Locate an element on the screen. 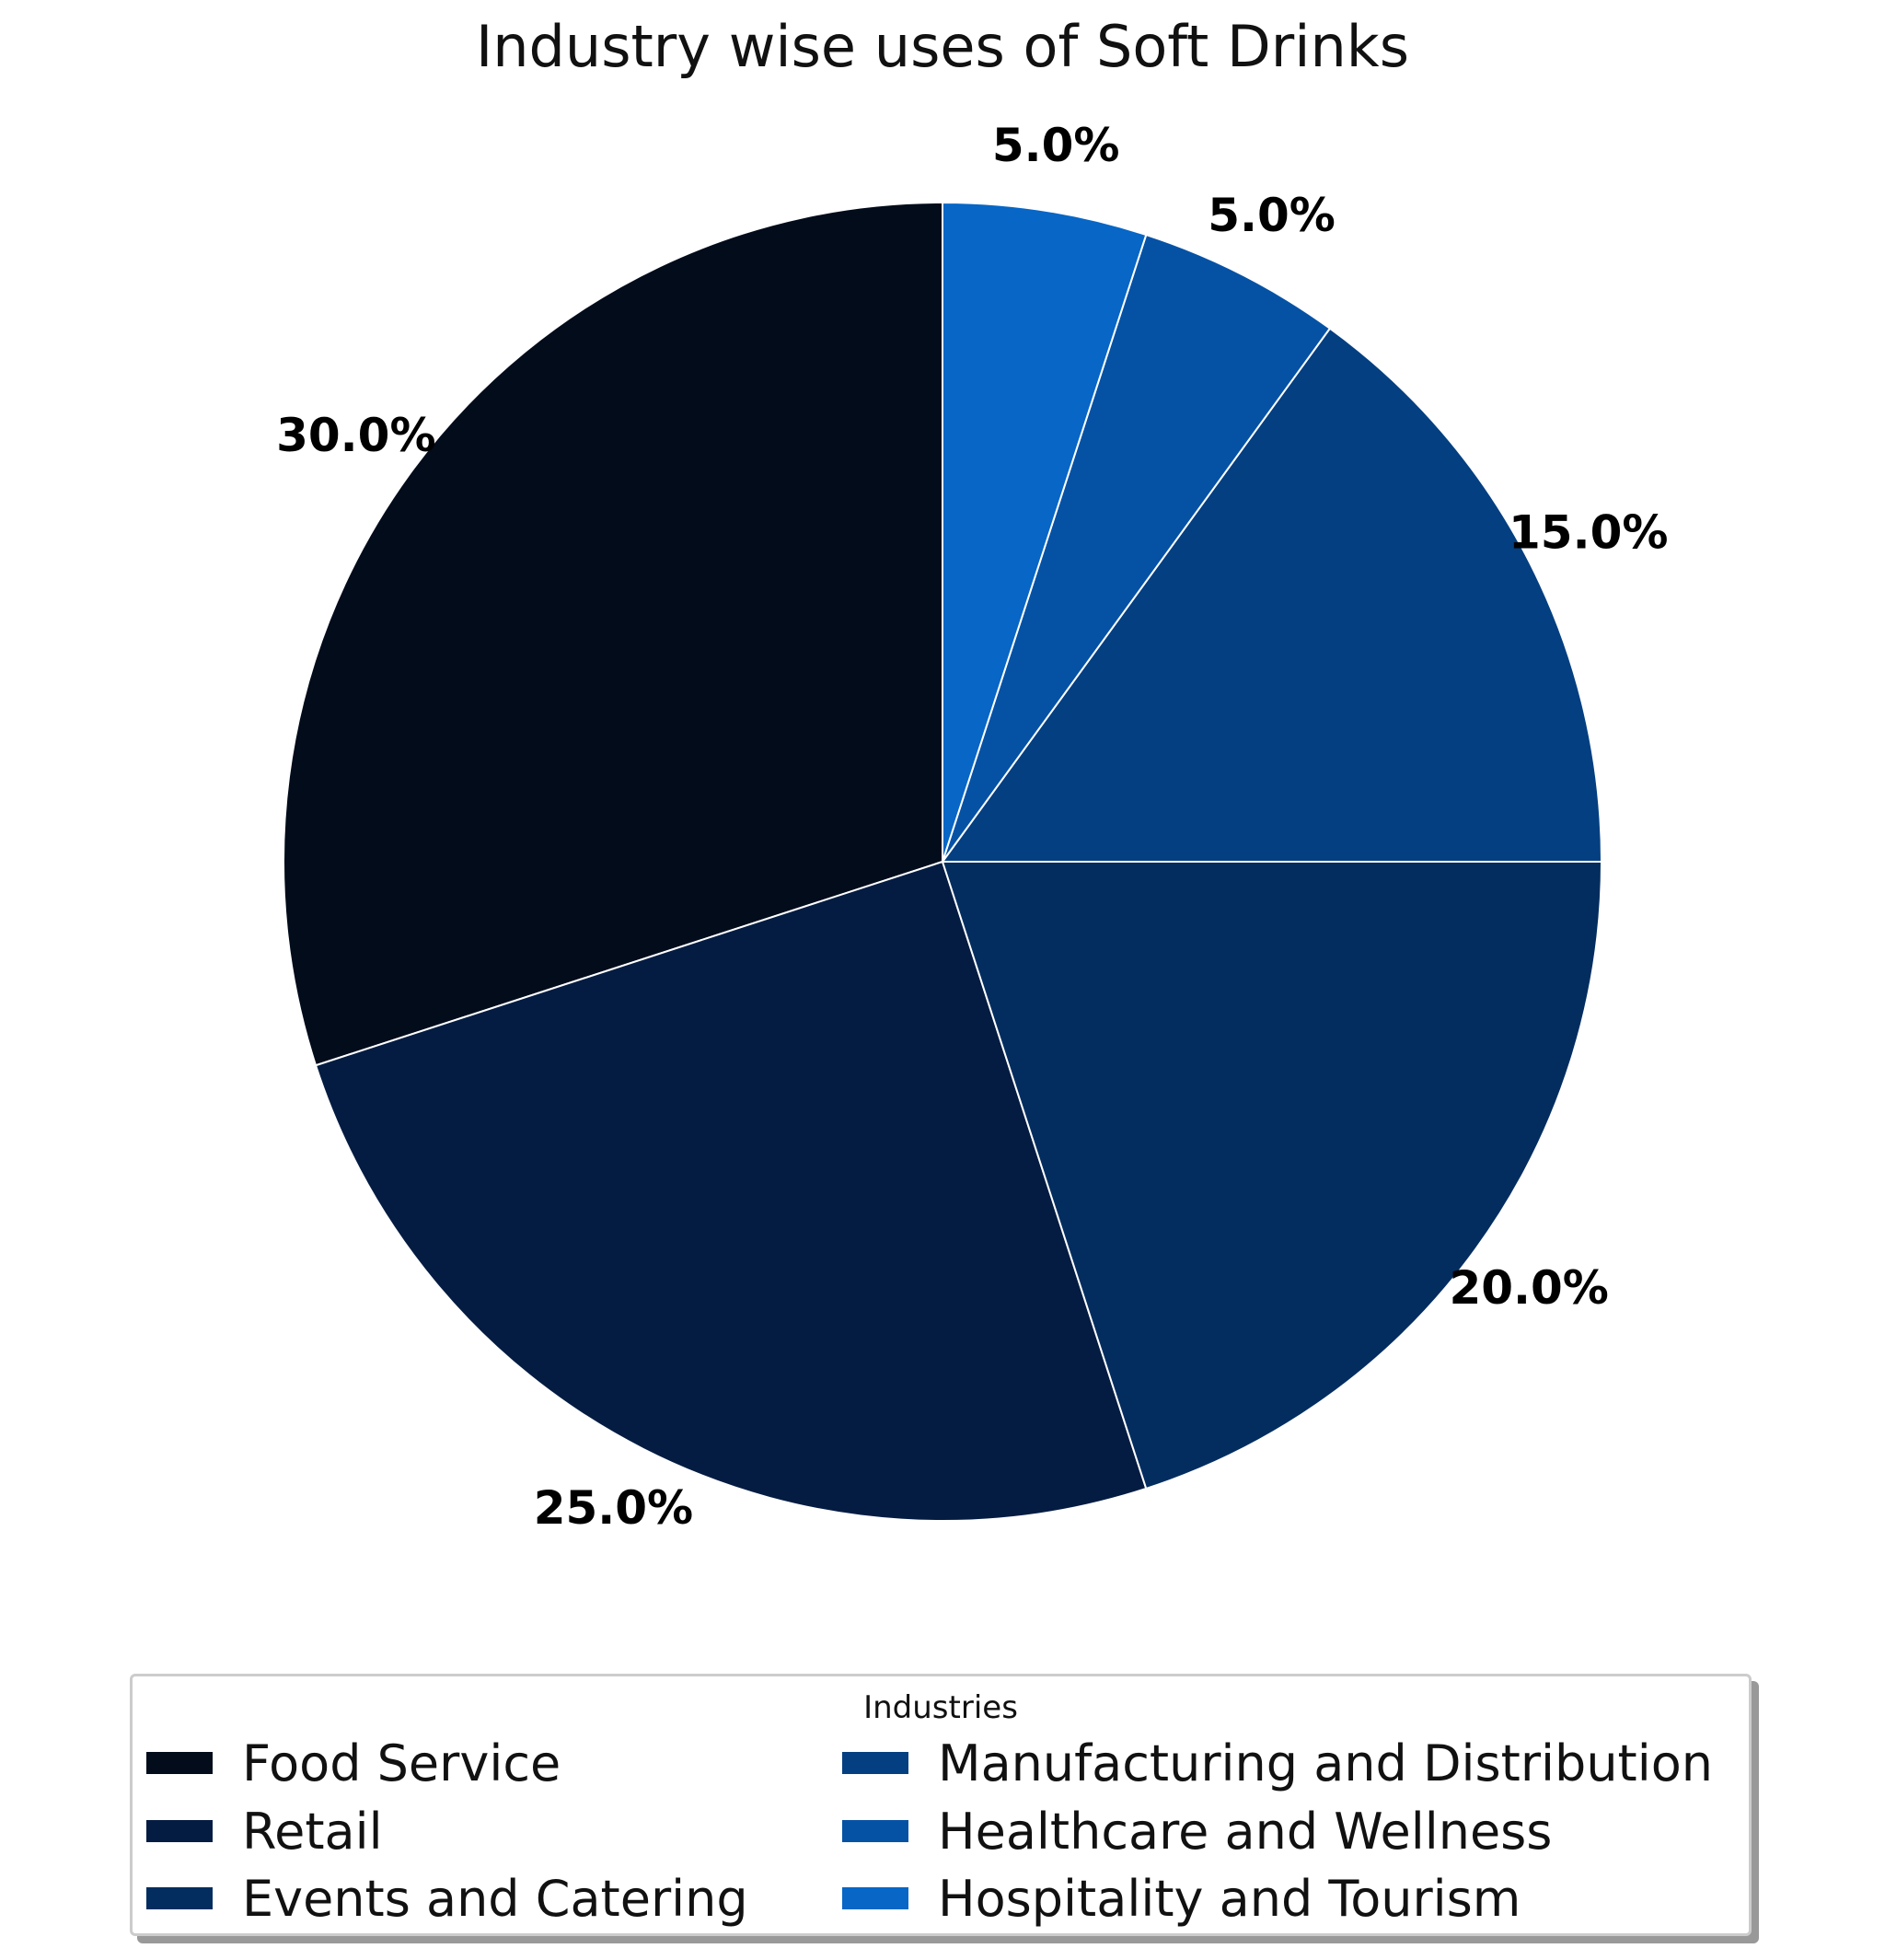 This screenshot has height=1960, width=1885. legend-swatch-food-service is located at coordinates (179, 1763).